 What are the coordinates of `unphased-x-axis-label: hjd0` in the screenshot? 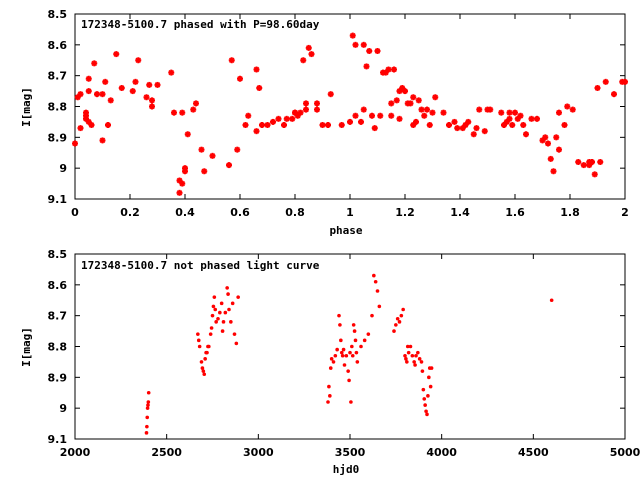 It's located at (346, 469).